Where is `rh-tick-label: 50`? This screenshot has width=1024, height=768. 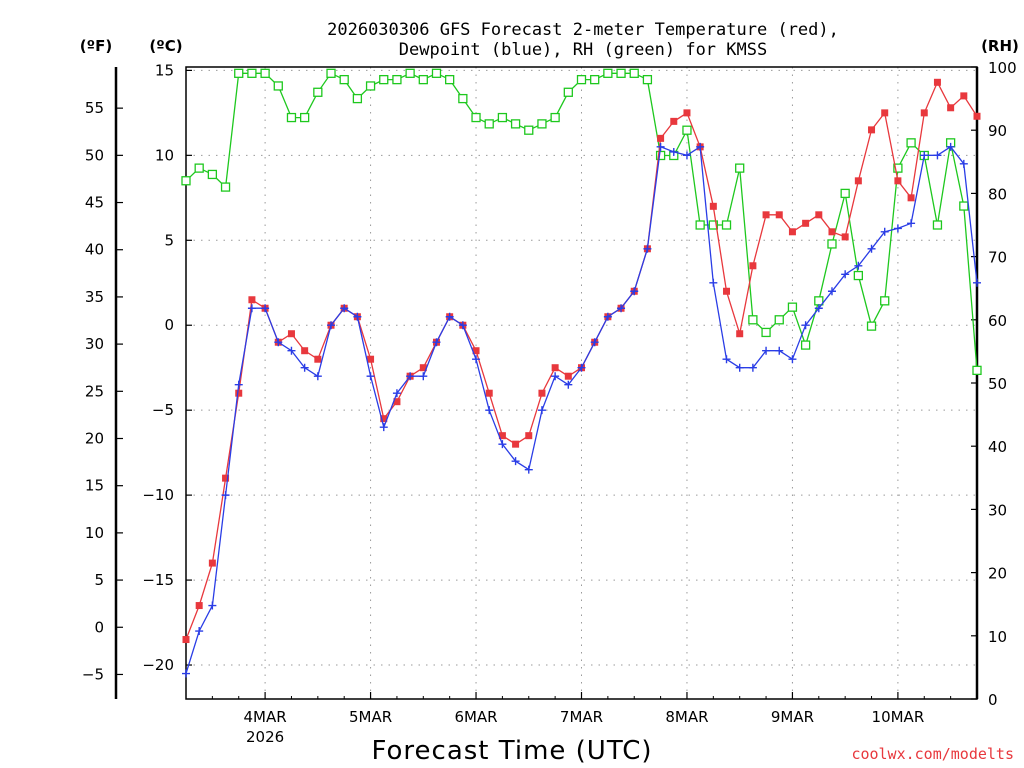 rh-tick-label: 50 is located at coordinates (997, 384).